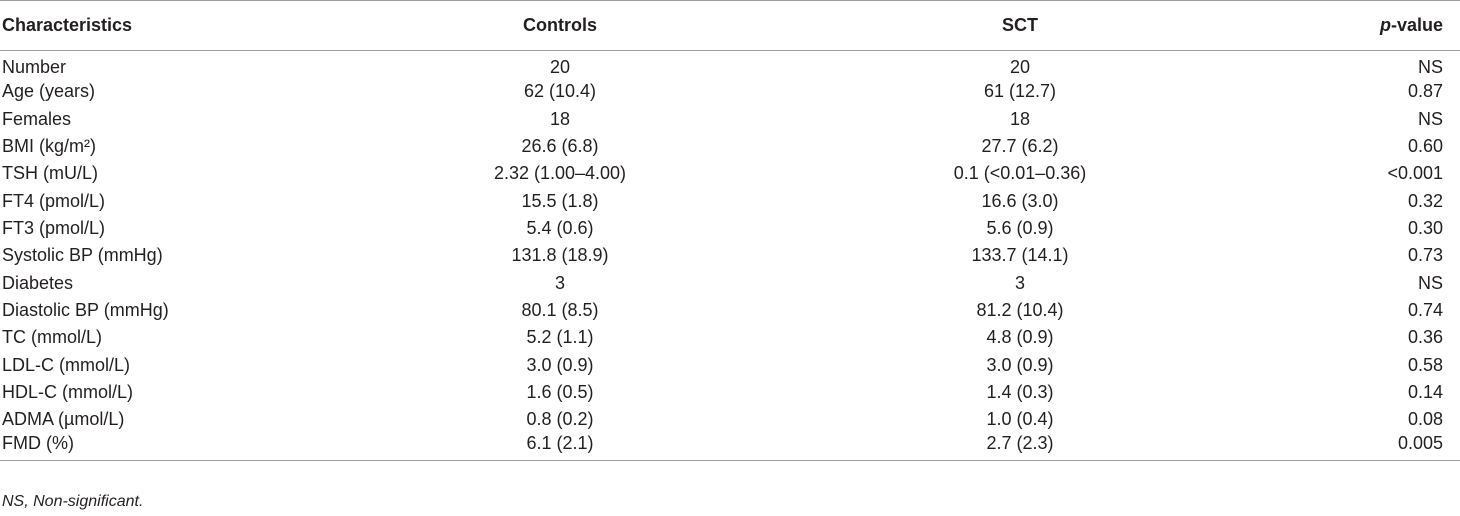  What do you see at coordinates (1020, 25) in the screenshot?
I see `header-sct: SCT` at bounding box center [1020, 25].